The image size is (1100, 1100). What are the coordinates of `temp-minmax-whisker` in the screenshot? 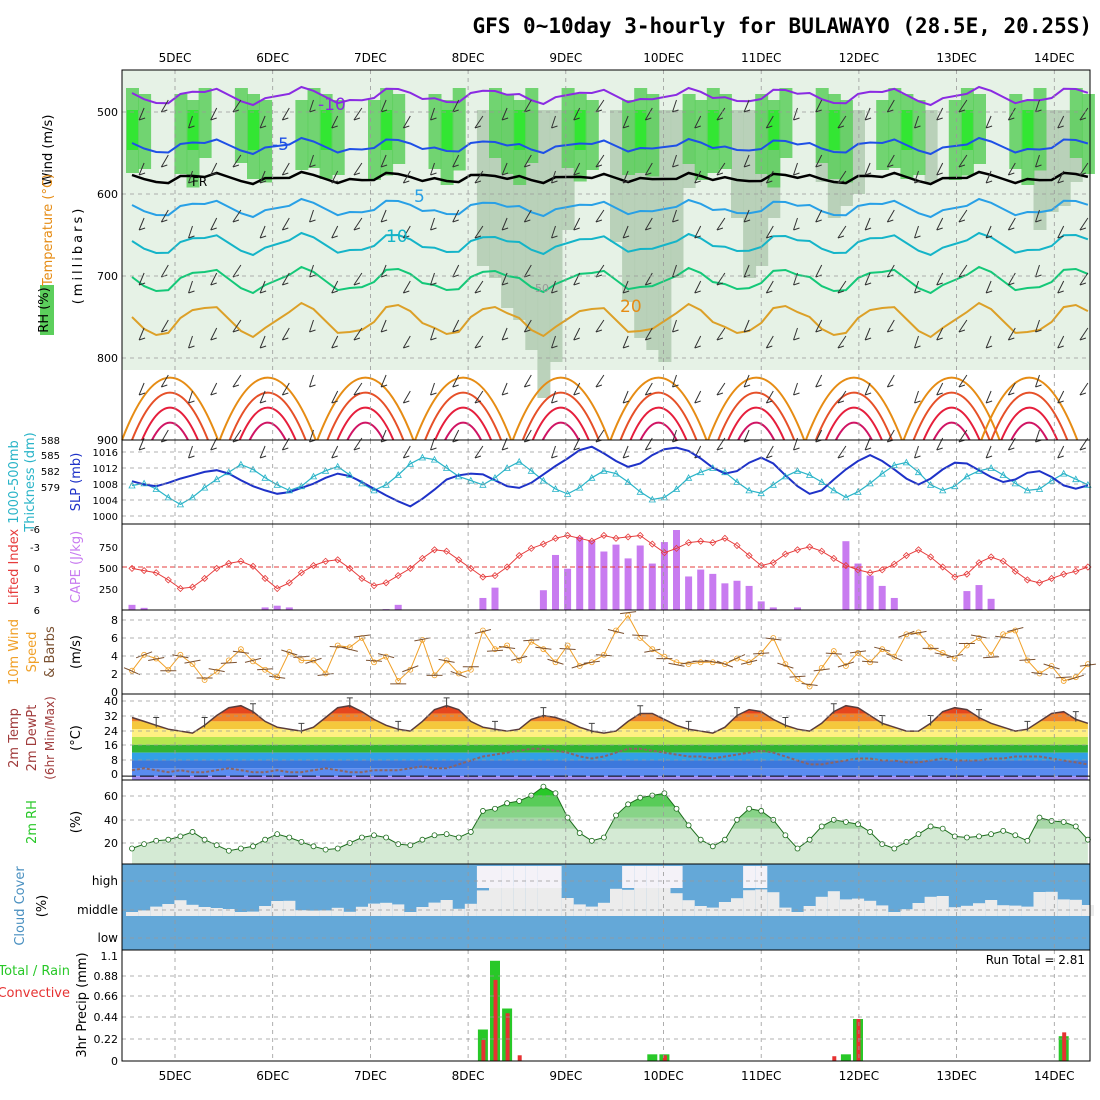 It's located at (640, 710).